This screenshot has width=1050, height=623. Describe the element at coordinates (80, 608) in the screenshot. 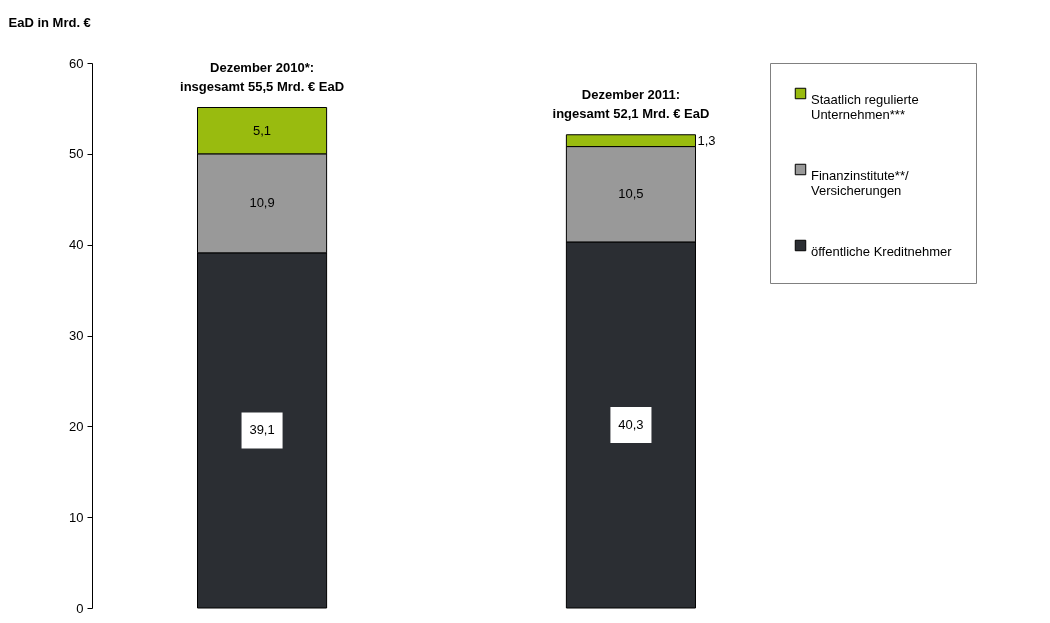

I see `y-tick-label: 0` at that location.